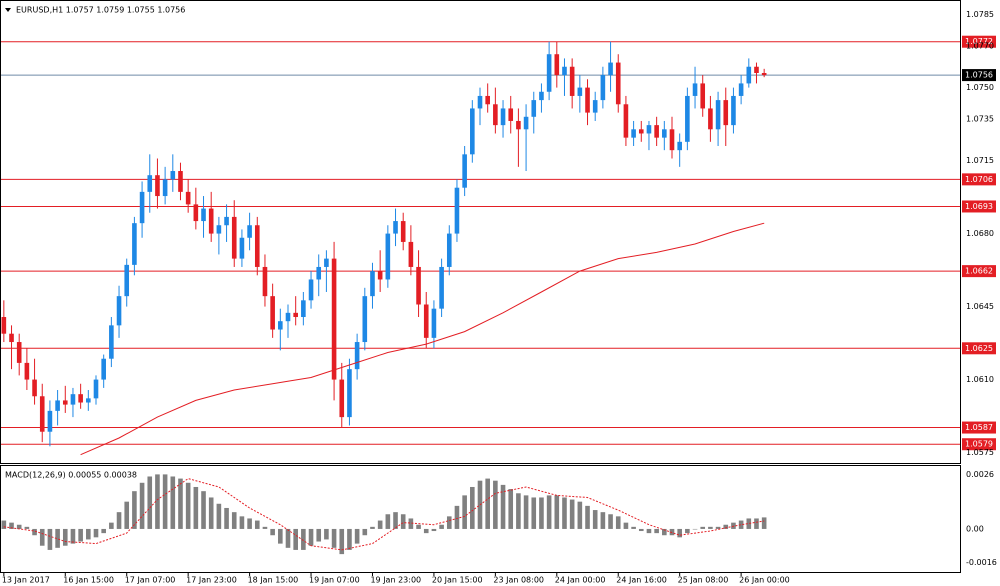 The height and width of the screenshot is (586, 1000). I want to click on x-tick-label: 26 Jan 00:00, so click(764, 580).